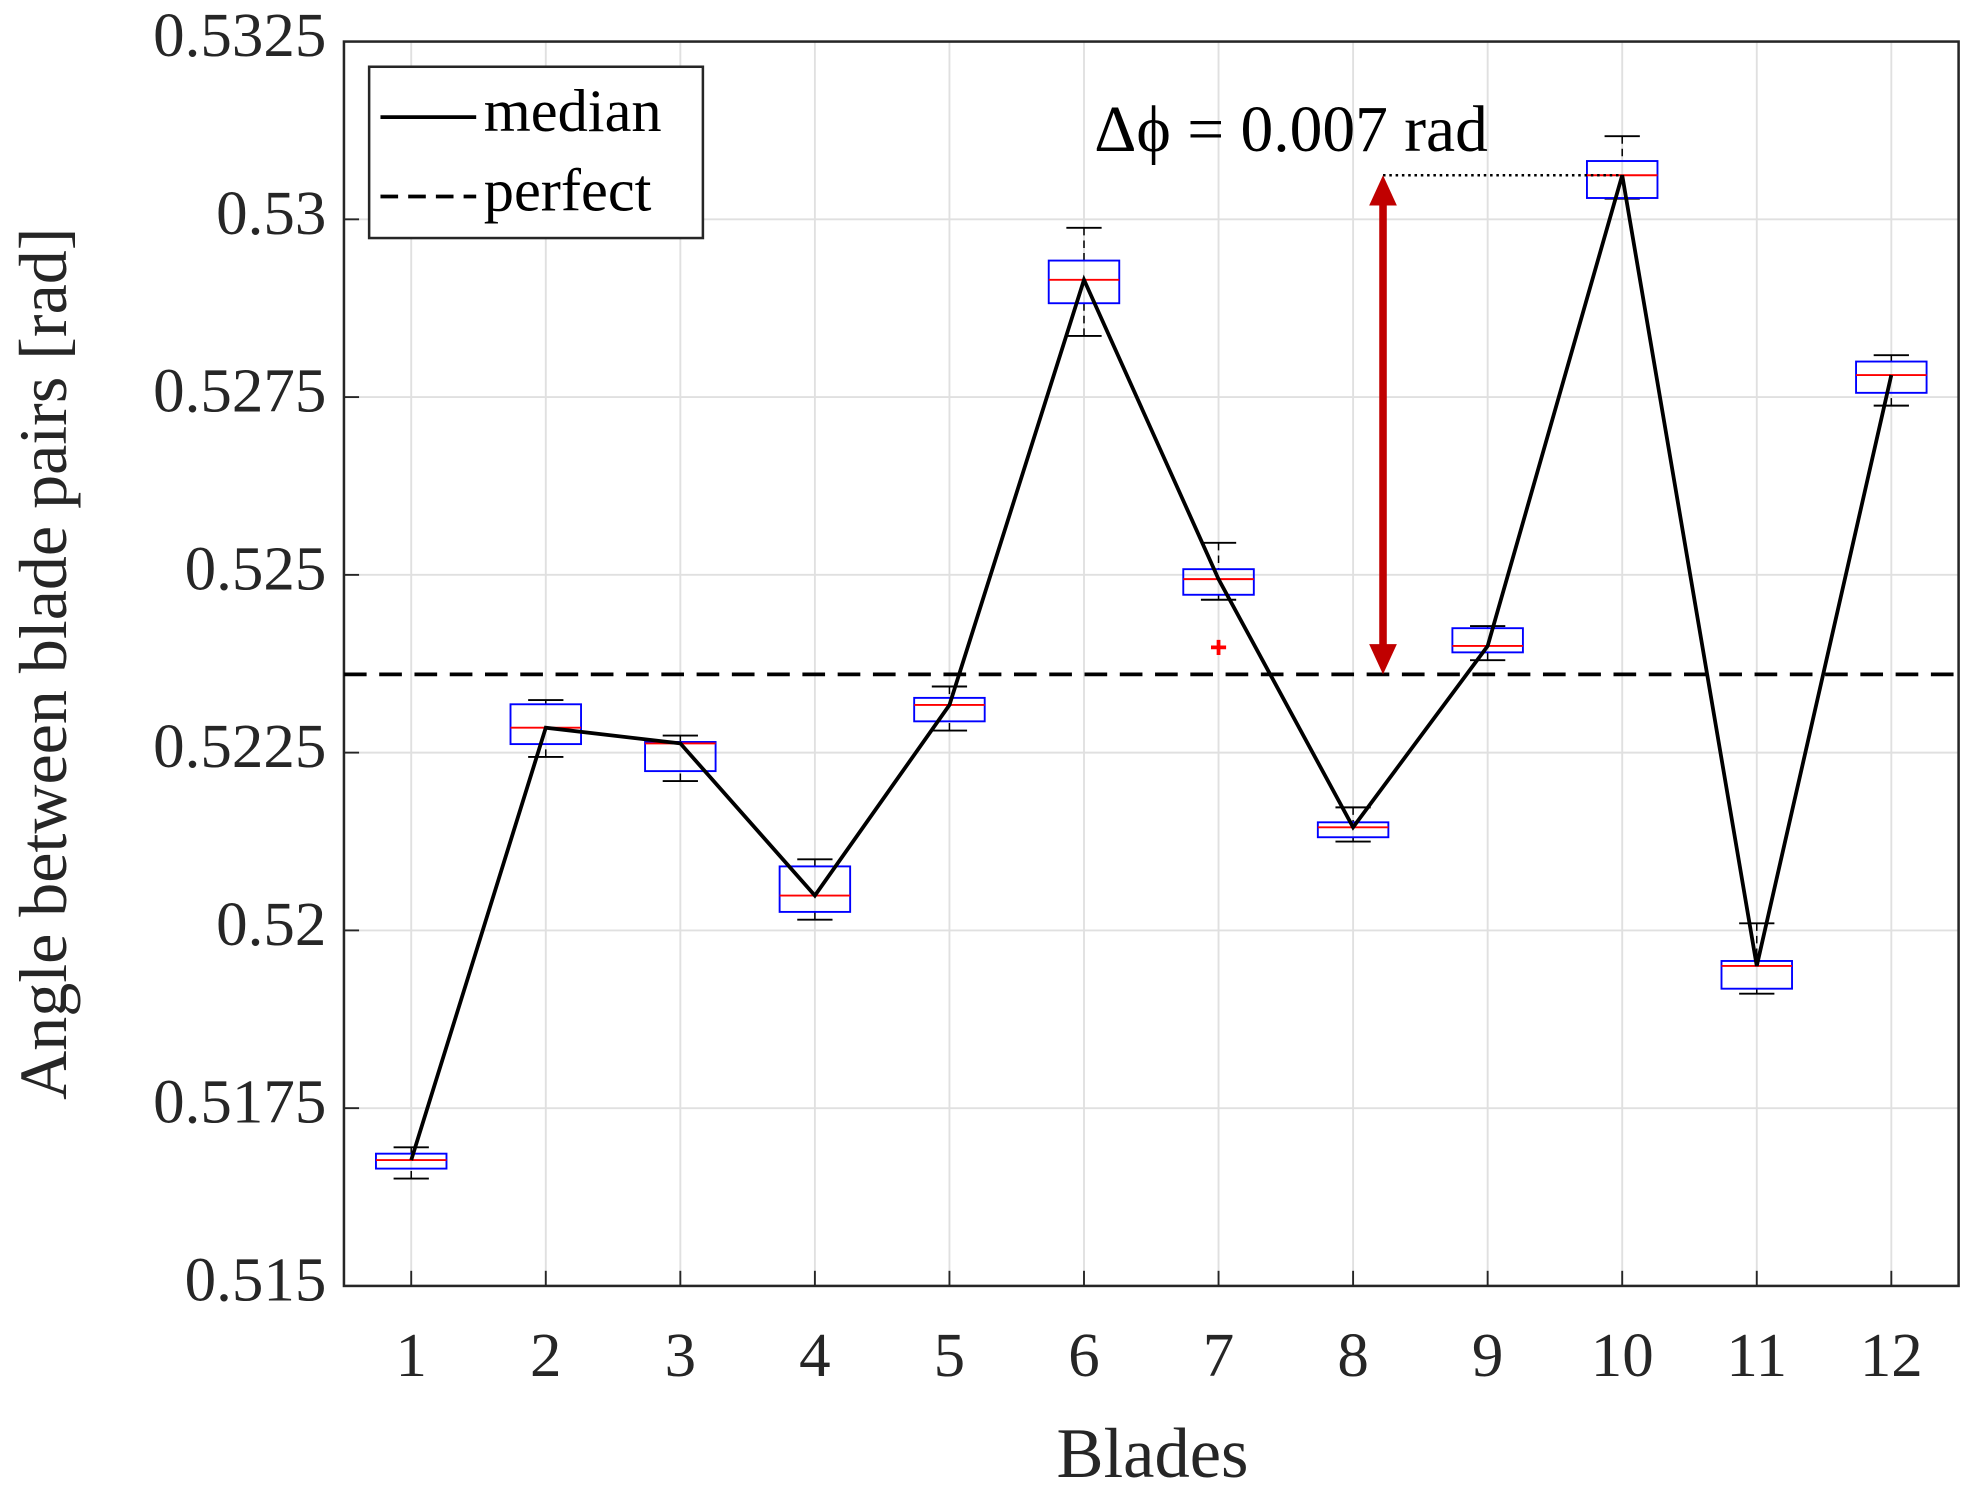 Image resolution: width=1965 pixels, height=1495 pixels. Describe the element at coordinates (256, 1279) in the screenshot. I see `y-tick-label: 0.515` at that location.